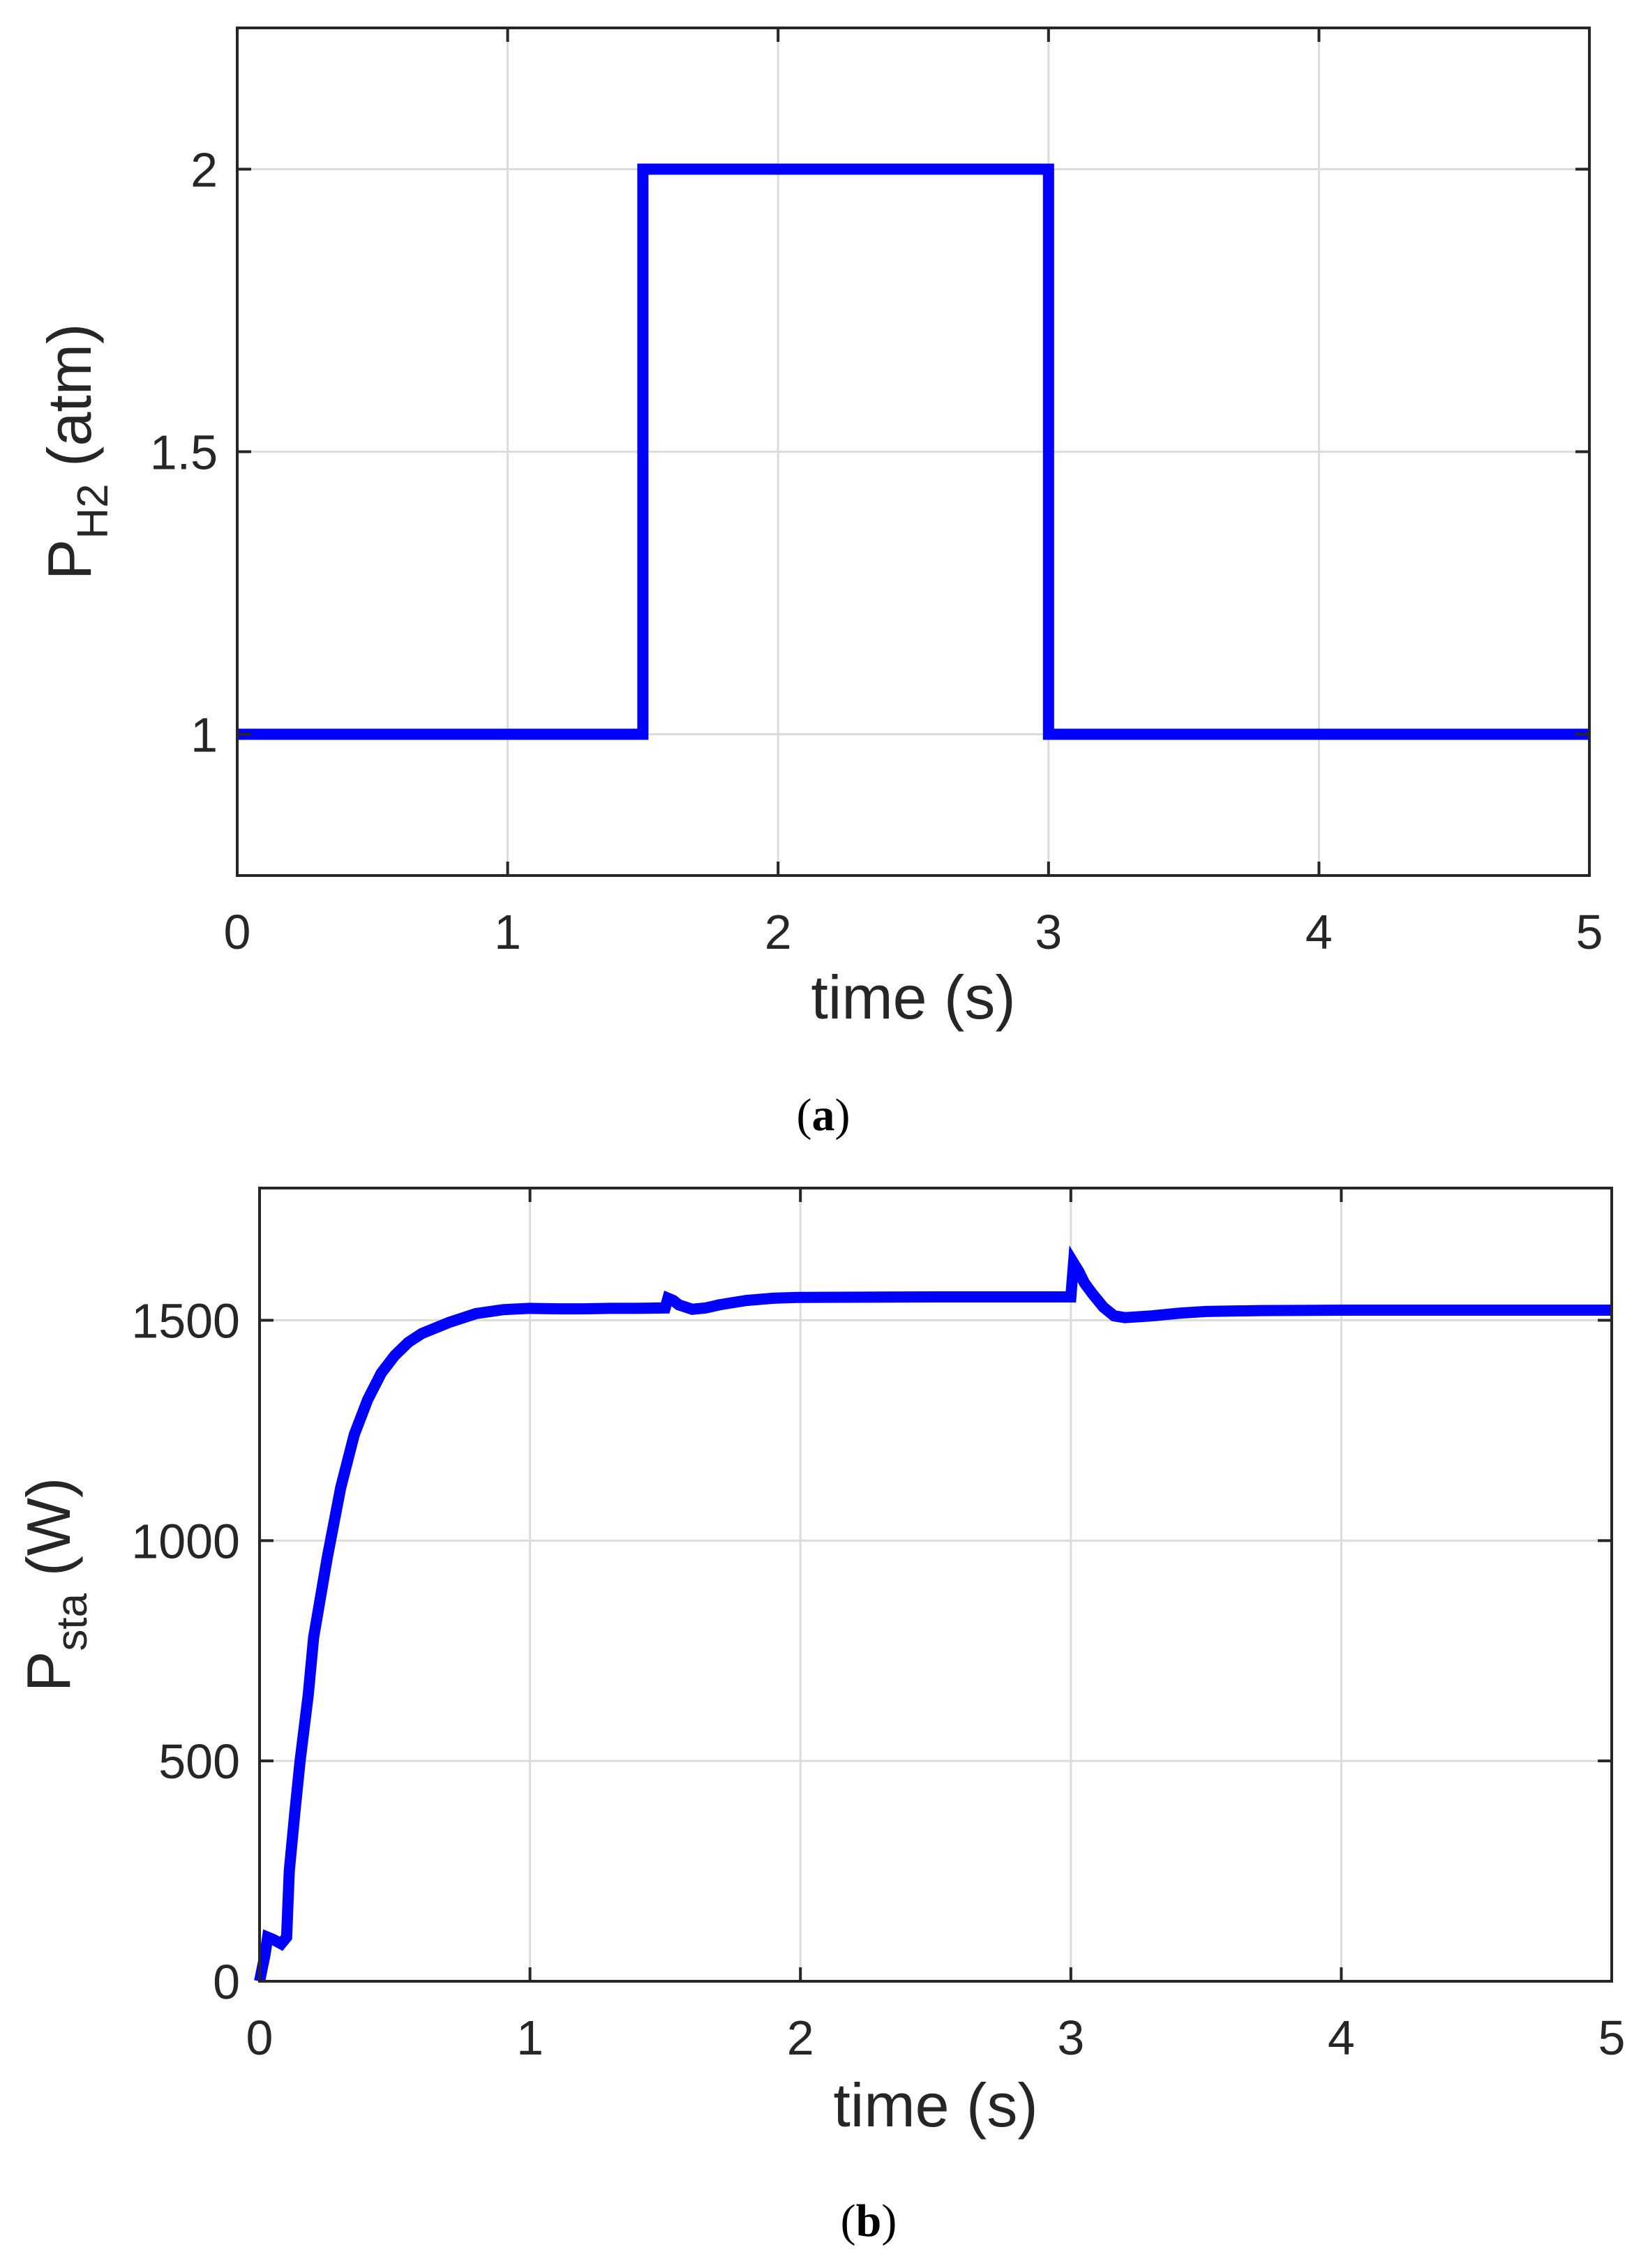  I want to click on panel-b-y-axis-label-unit: (W), so click(49, 1535).